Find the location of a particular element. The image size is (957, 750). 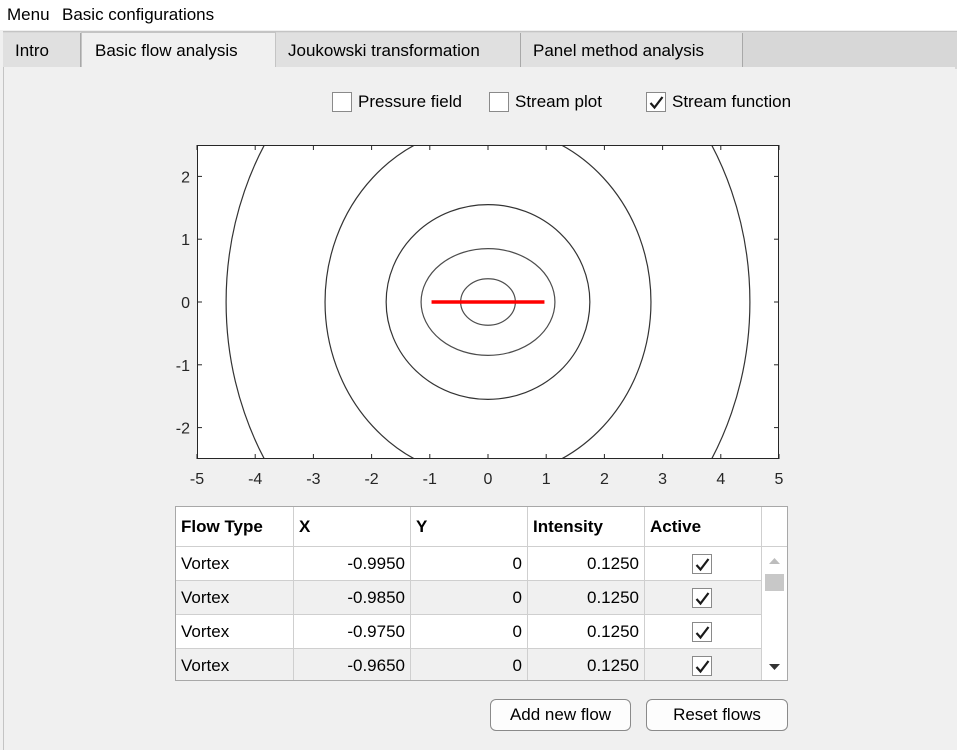

x-tick-label: 1 is located at coordinates (546, 479).